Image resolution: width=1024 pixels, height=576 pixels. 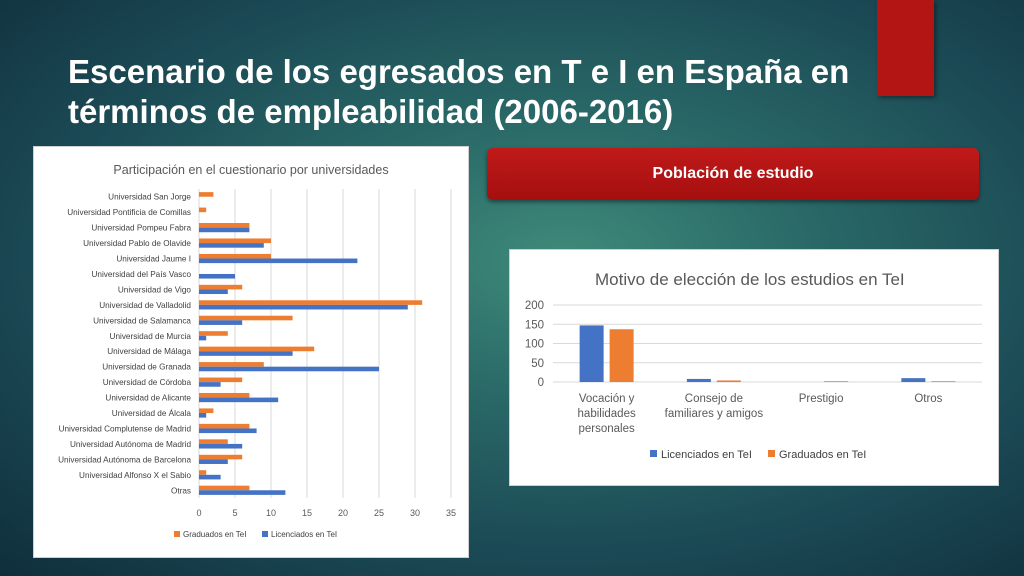 What do you see at coordinates (606, 429) in the screenshot?
I see `category-label: personales` at bounding box center [606, 429].